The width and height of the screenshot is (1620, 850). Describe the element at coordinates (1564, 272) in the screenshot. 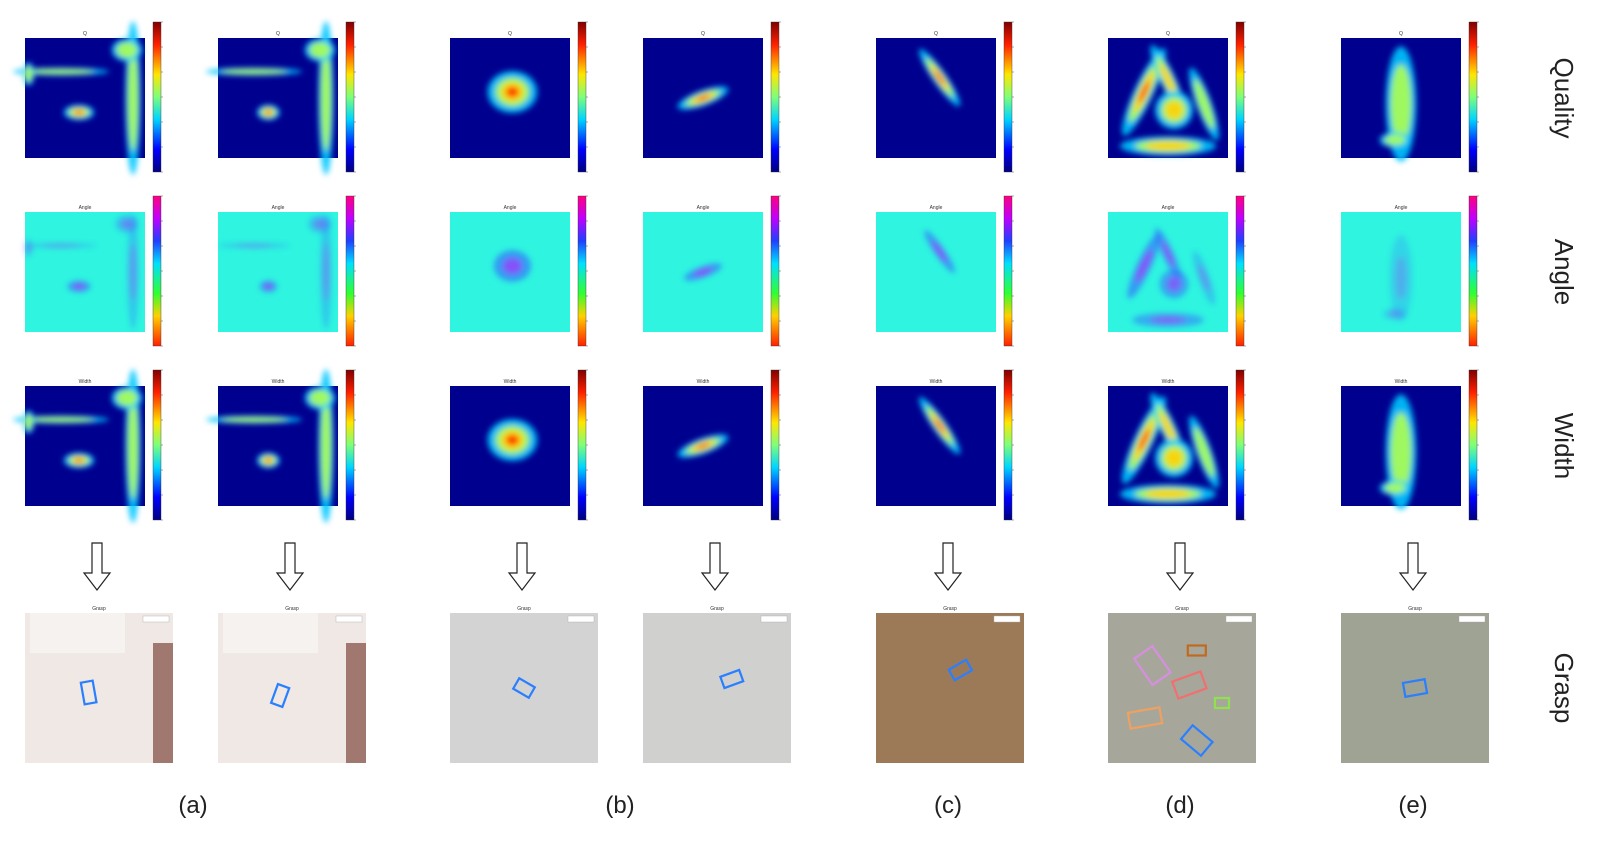

I see `row-label: Angle` at that location.